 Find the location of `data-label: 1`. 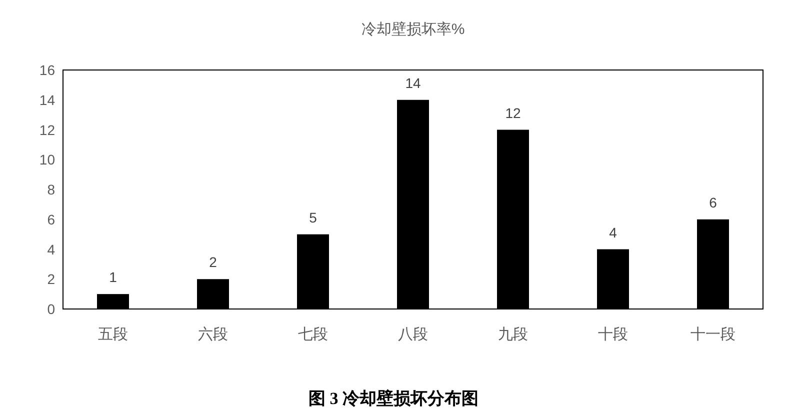

data-label: 1 is located at coordinates (113, 277).